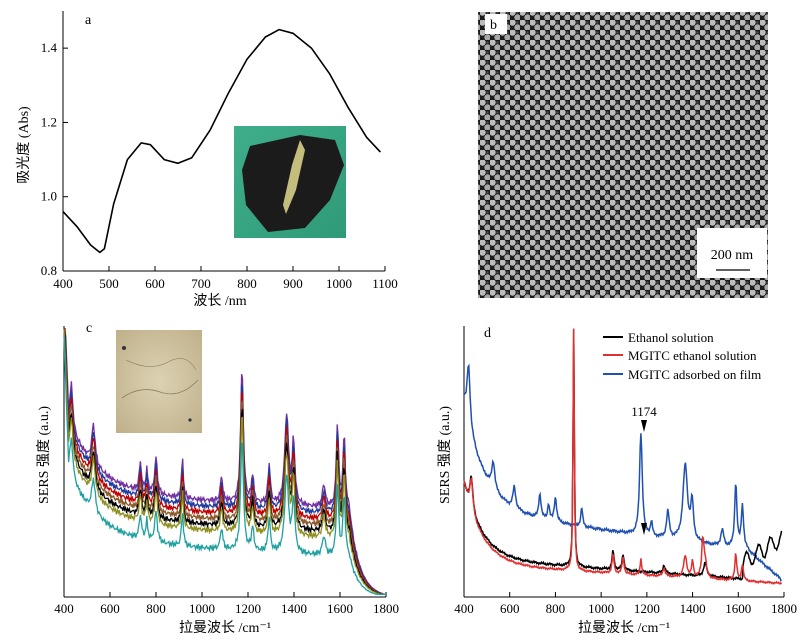 The image size is (812, 642). Describe the element at coordinates (784, 608) in the screenshot. I see `panel-d-x-tick-label: 1800` at that location.